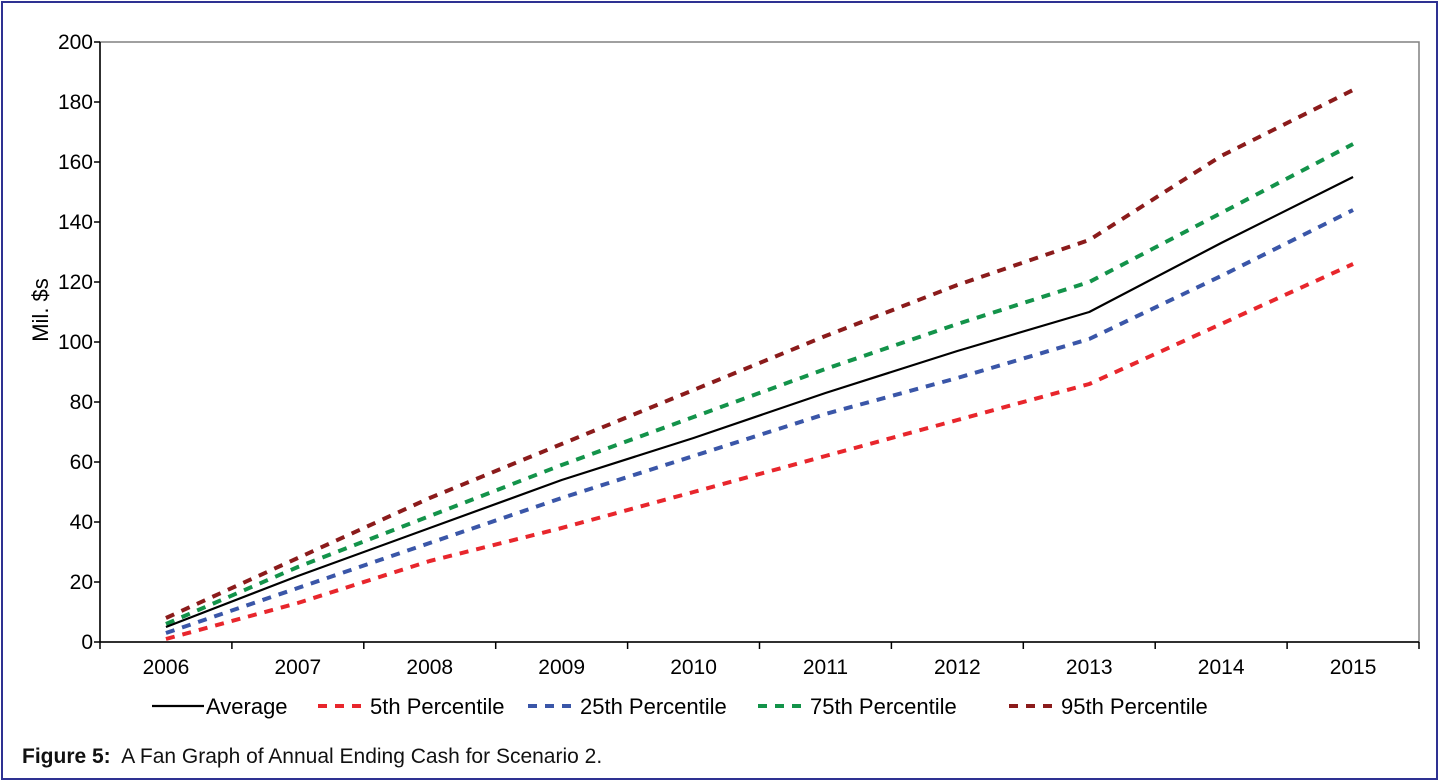  Describe the element at coordinates (87, 642) in the screenshot. I see `y-tick-label: 0` at that location.